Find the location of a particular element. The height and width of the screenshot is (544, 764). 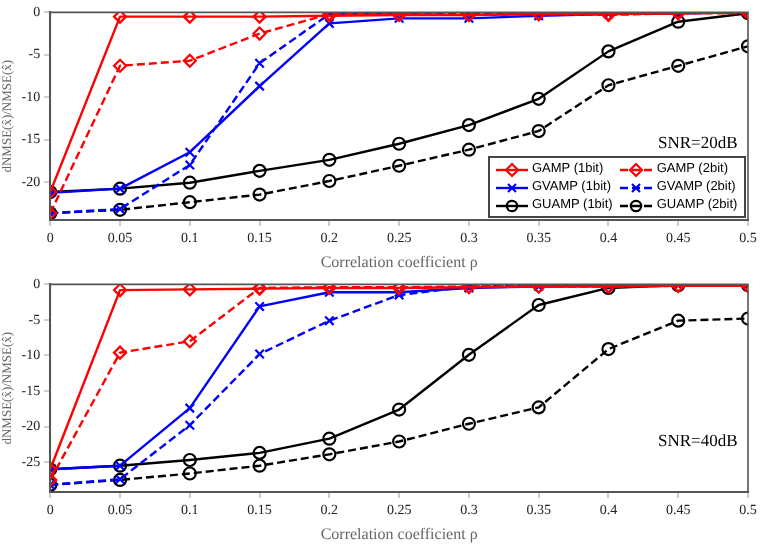

annotation: SNR=40dB is located at coordinates (698, 439).